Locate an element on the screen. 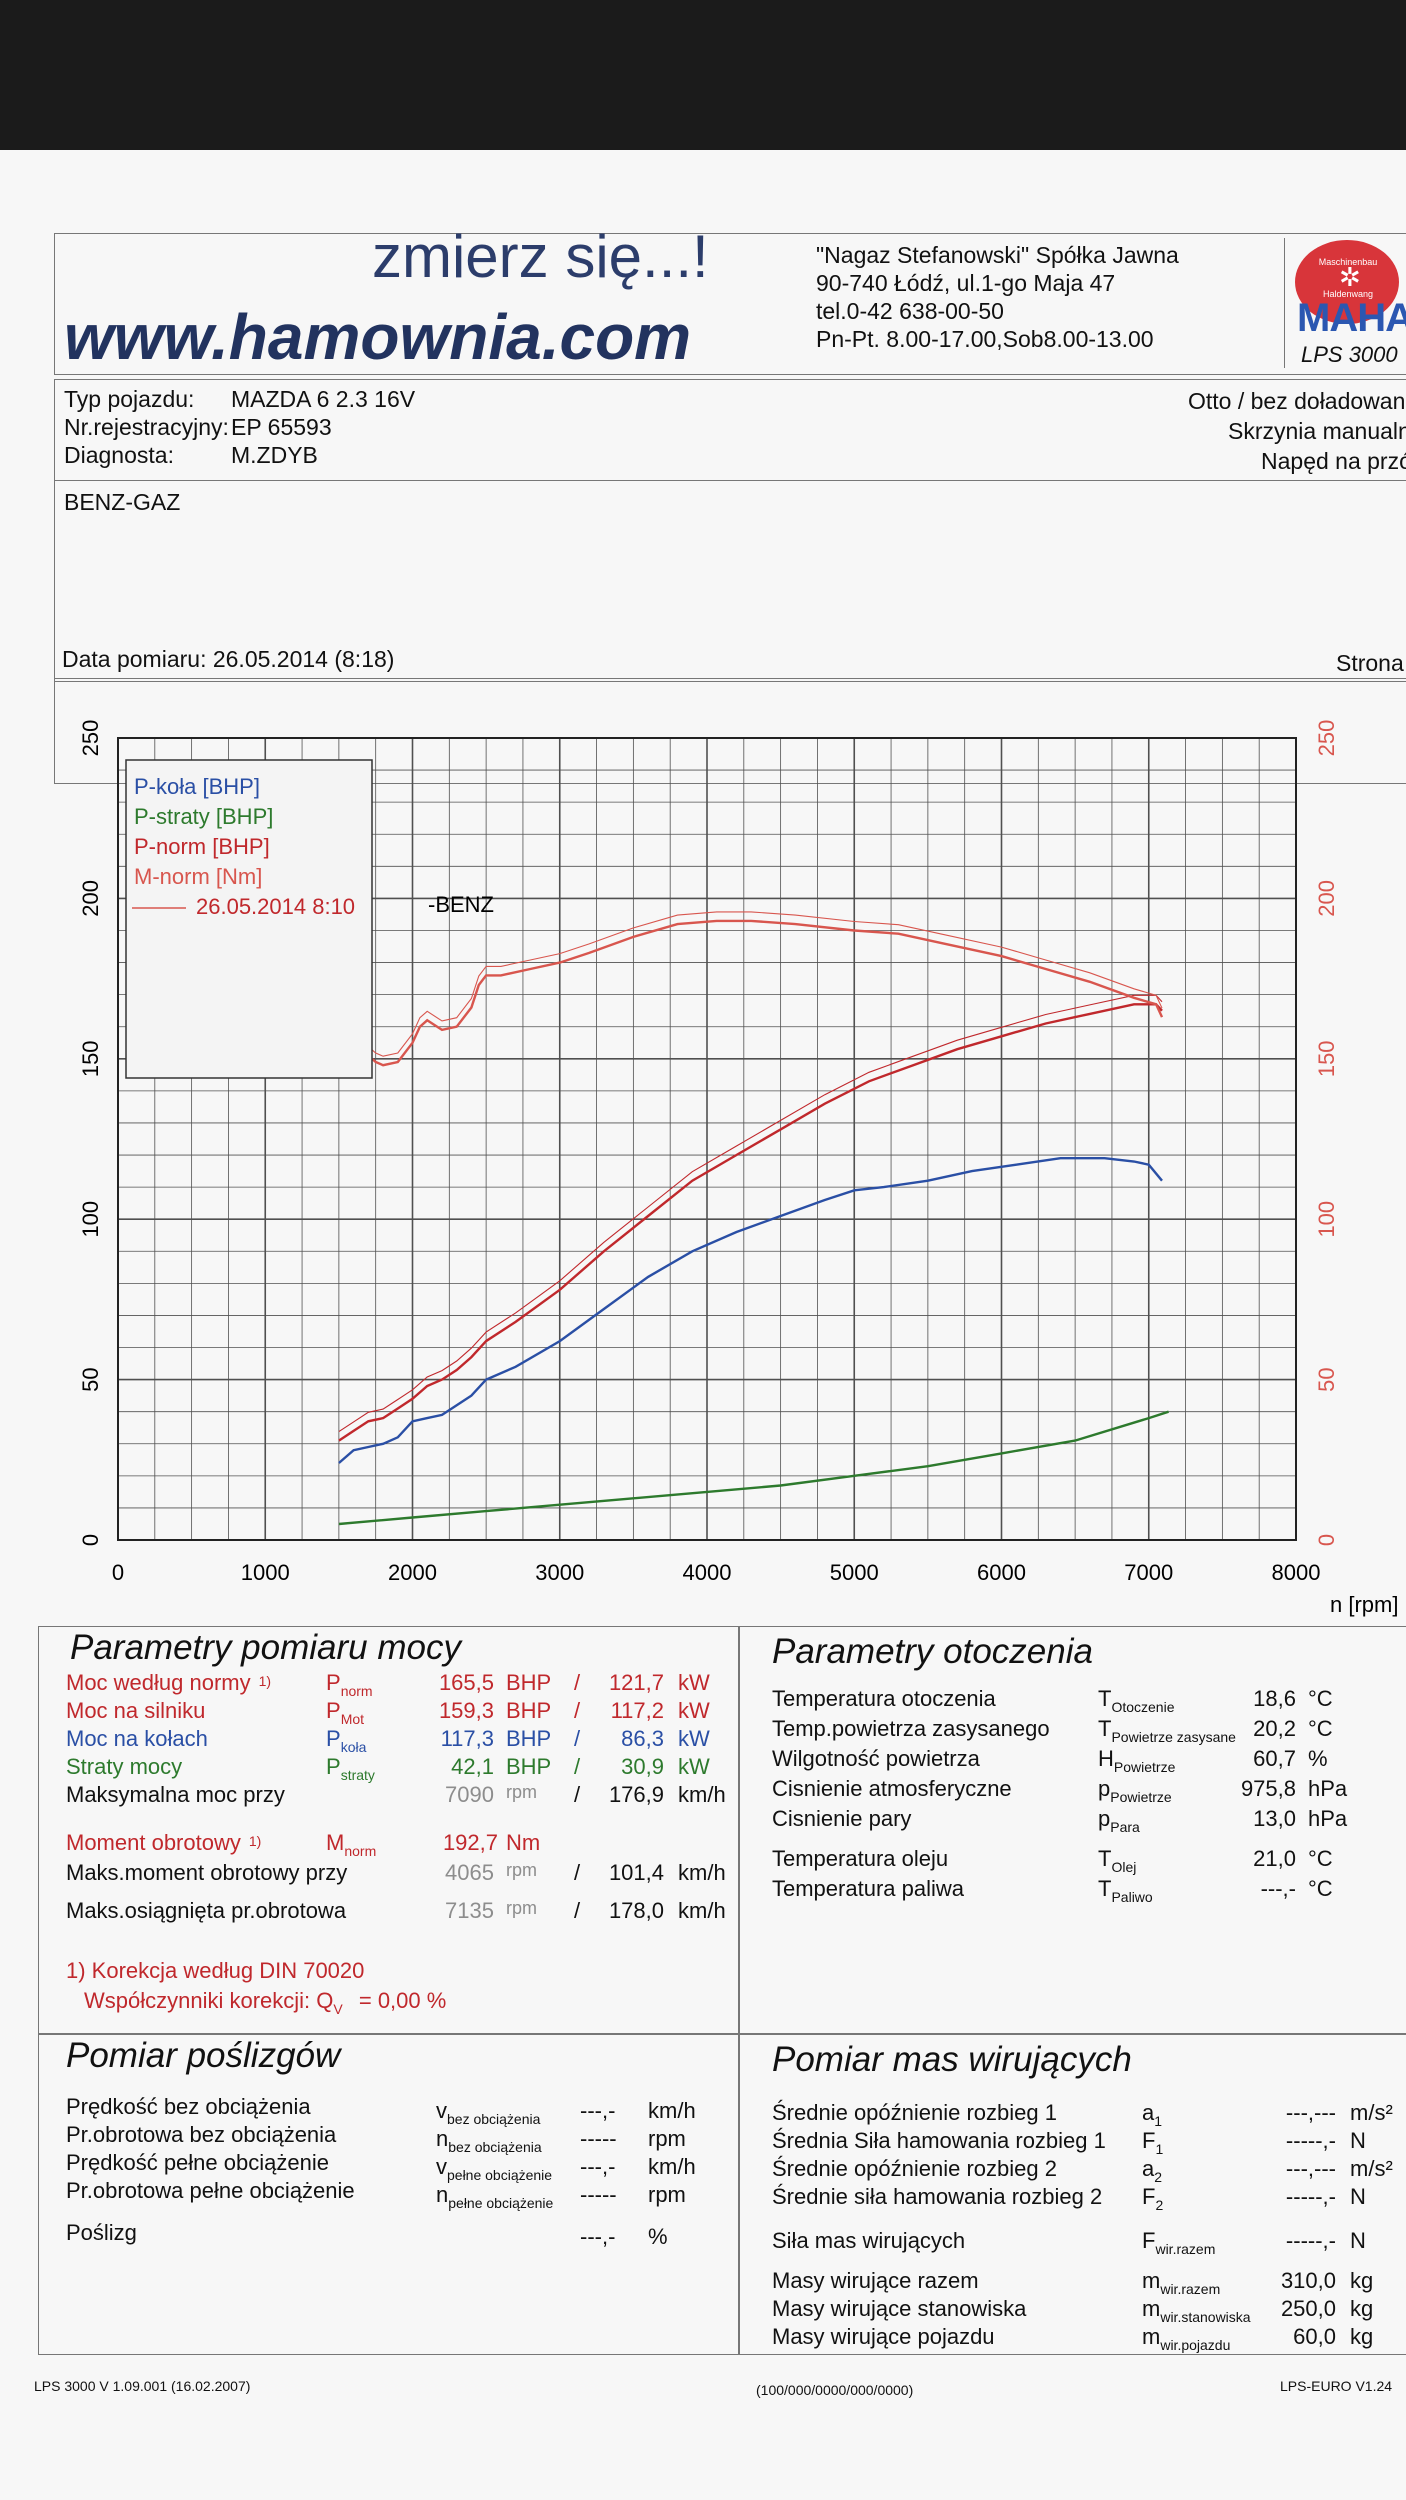  power-row-label: Moc według normy 1) is located at coordinates (168, 1683).